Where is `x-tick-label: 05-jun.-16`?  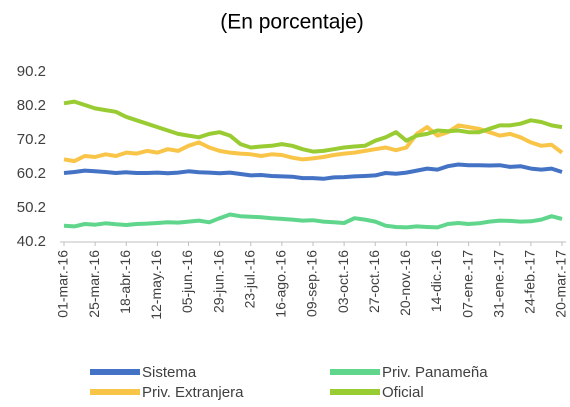 x-tick-label: 05-jun.-16 is located at coordinates (187, 281).